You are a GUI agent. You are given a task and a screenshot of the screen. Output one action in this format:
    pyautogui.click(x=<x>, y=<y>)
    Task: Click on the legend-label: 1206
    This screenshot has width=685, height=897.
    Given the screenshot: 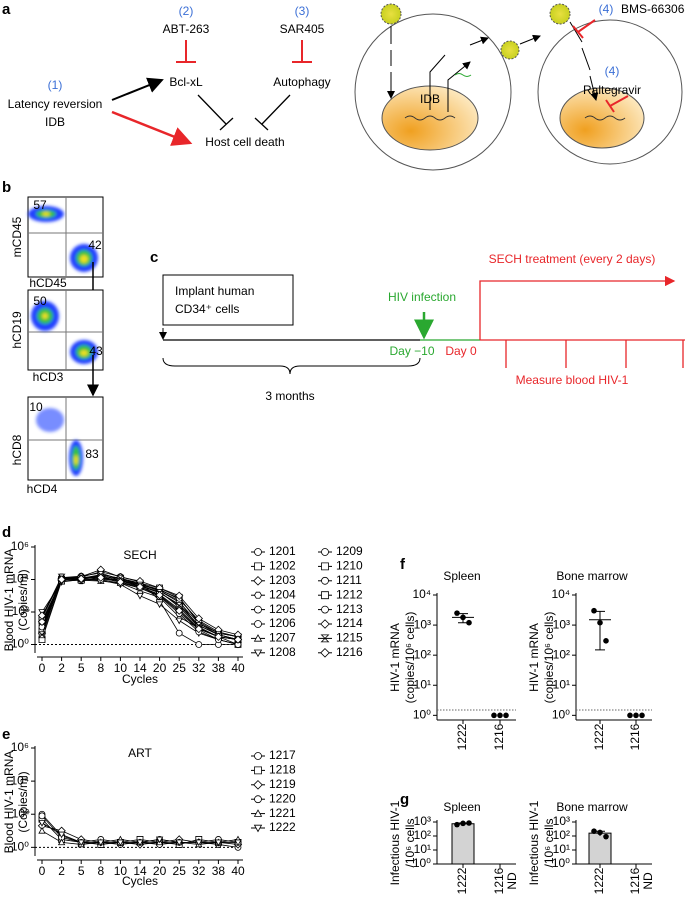 What is the action you would take?
    pyautogui.click(x=282, y=623)
    